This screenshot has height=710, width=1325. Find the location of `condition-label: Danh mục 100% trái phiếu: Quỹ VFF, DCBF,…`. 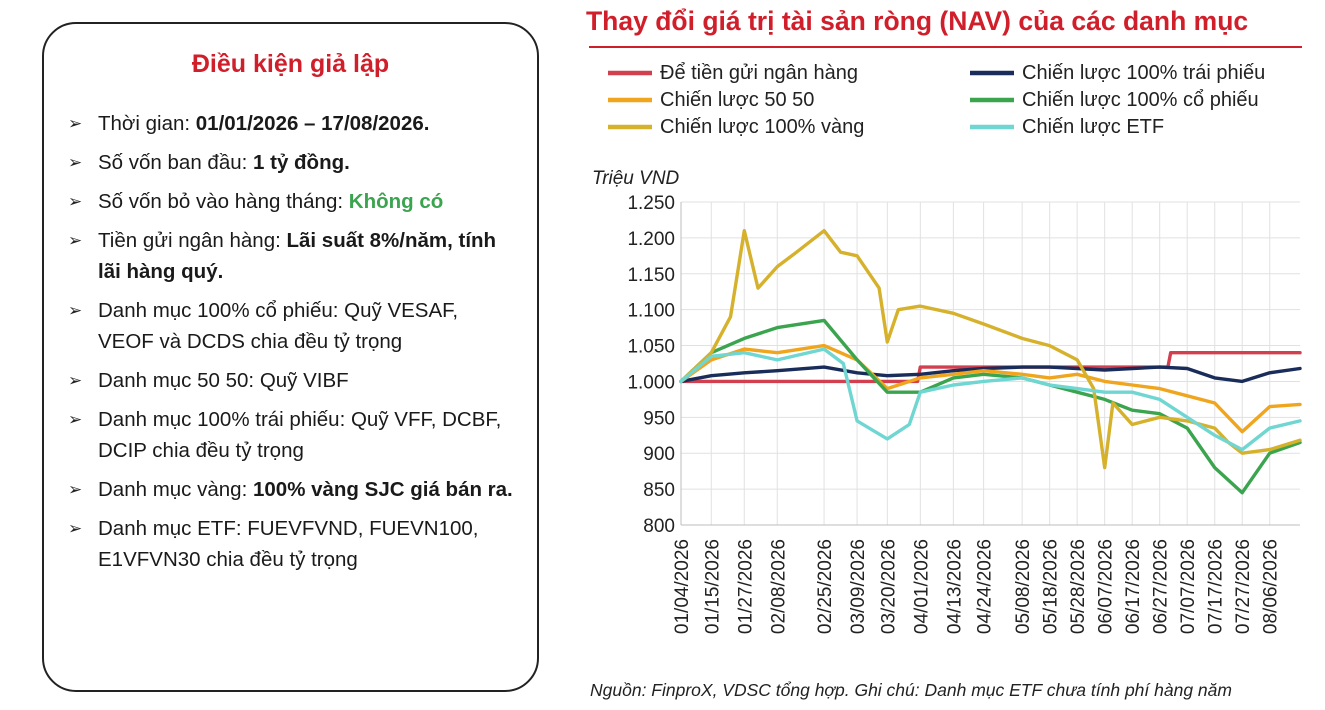

condition-label: Danh mục 100% trái phiếu: Quỹ VFF, DCBF,… is located at coordinates (300, 435).